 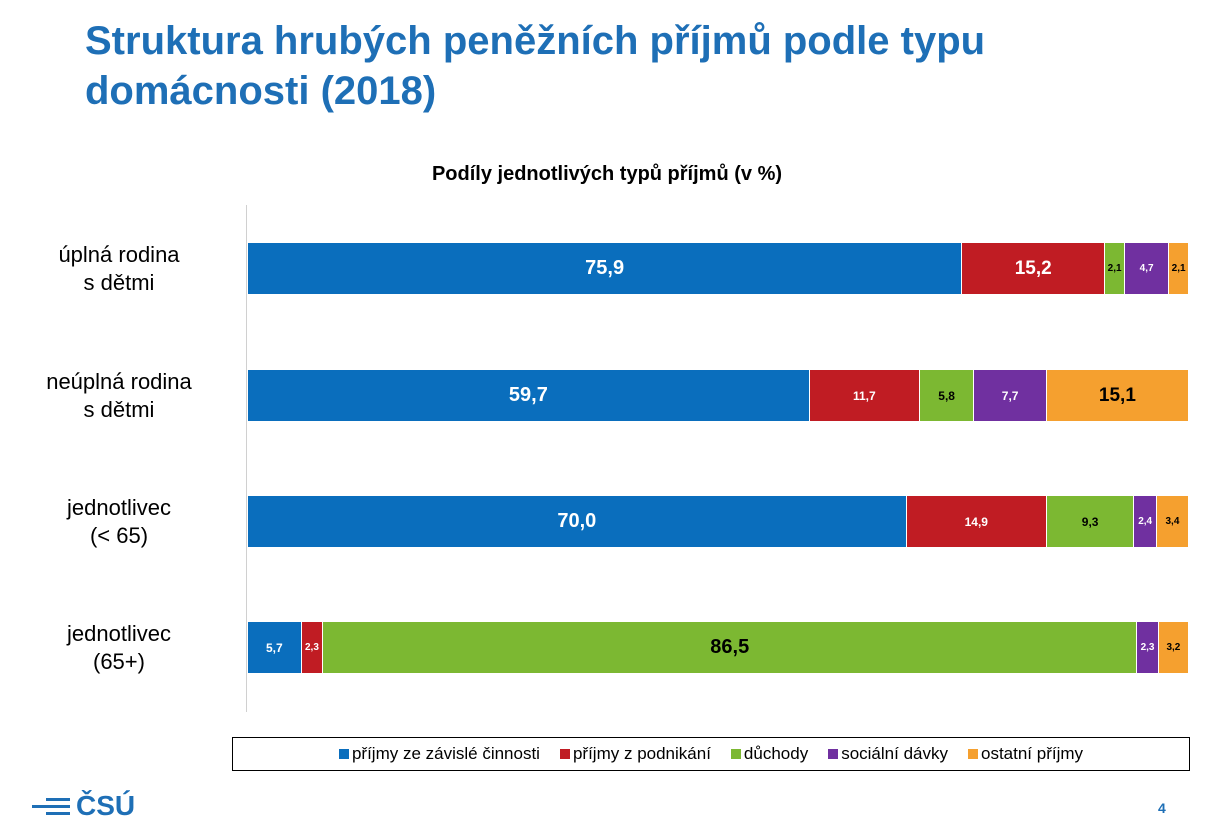 I want to click on bar-segment: 70,0, so click(x=577, y=521).